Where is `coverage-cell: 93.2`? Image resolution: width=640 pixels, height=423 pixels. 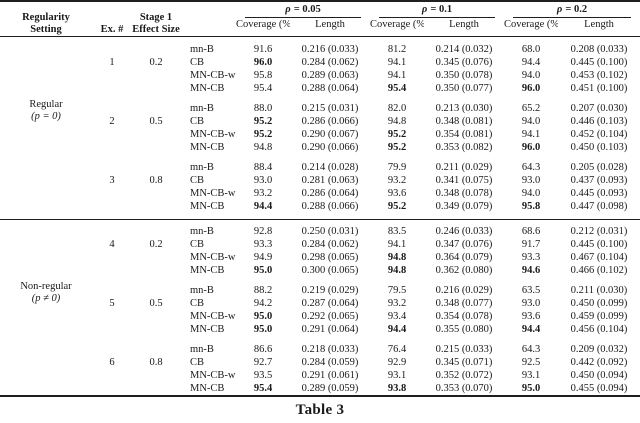
coverage-cell: 93.2 is located at coordinates (397, 180).